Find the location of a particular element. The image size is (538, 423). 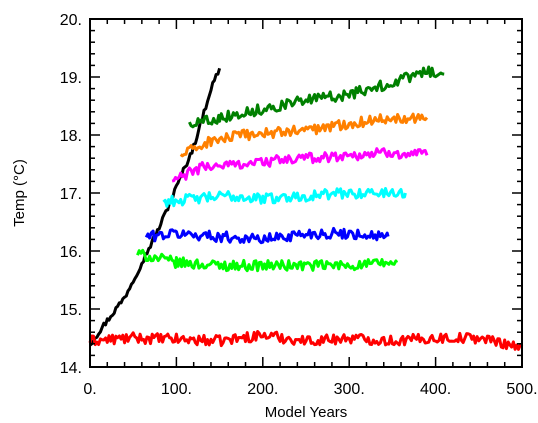

y-tick-label: 20. is located at coordinates (71, 20).